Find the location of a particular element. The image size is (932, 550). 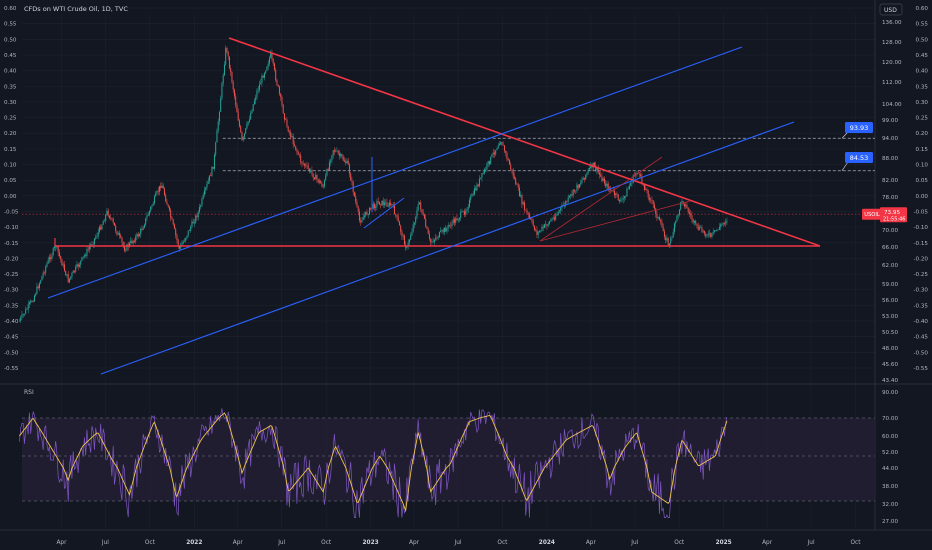

right-percent-tick: 0.05 is located at coordinates (922, 181).